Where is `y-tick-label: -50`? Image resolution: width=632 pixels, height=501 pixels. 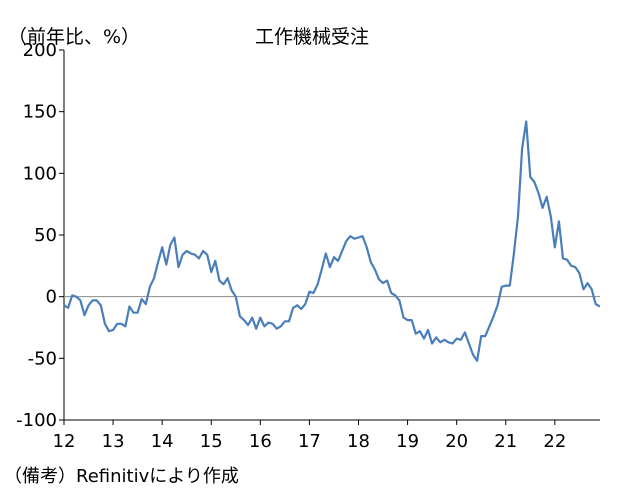
y-tick-label: -50 is located at coordinates (42, 358).